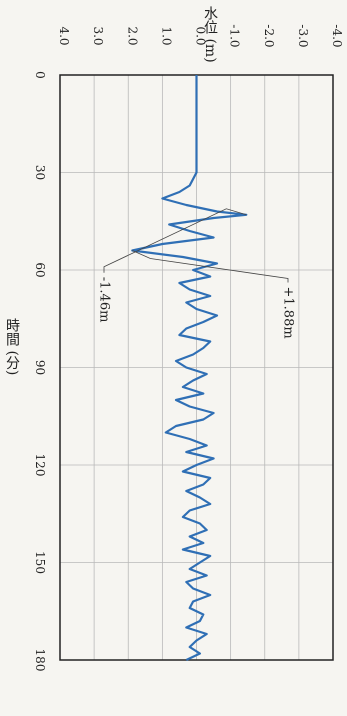 Image resolution: width=347 pixels, height=716 pixels. I want to click on y-tick-label: 1.0, so click(166, 35).